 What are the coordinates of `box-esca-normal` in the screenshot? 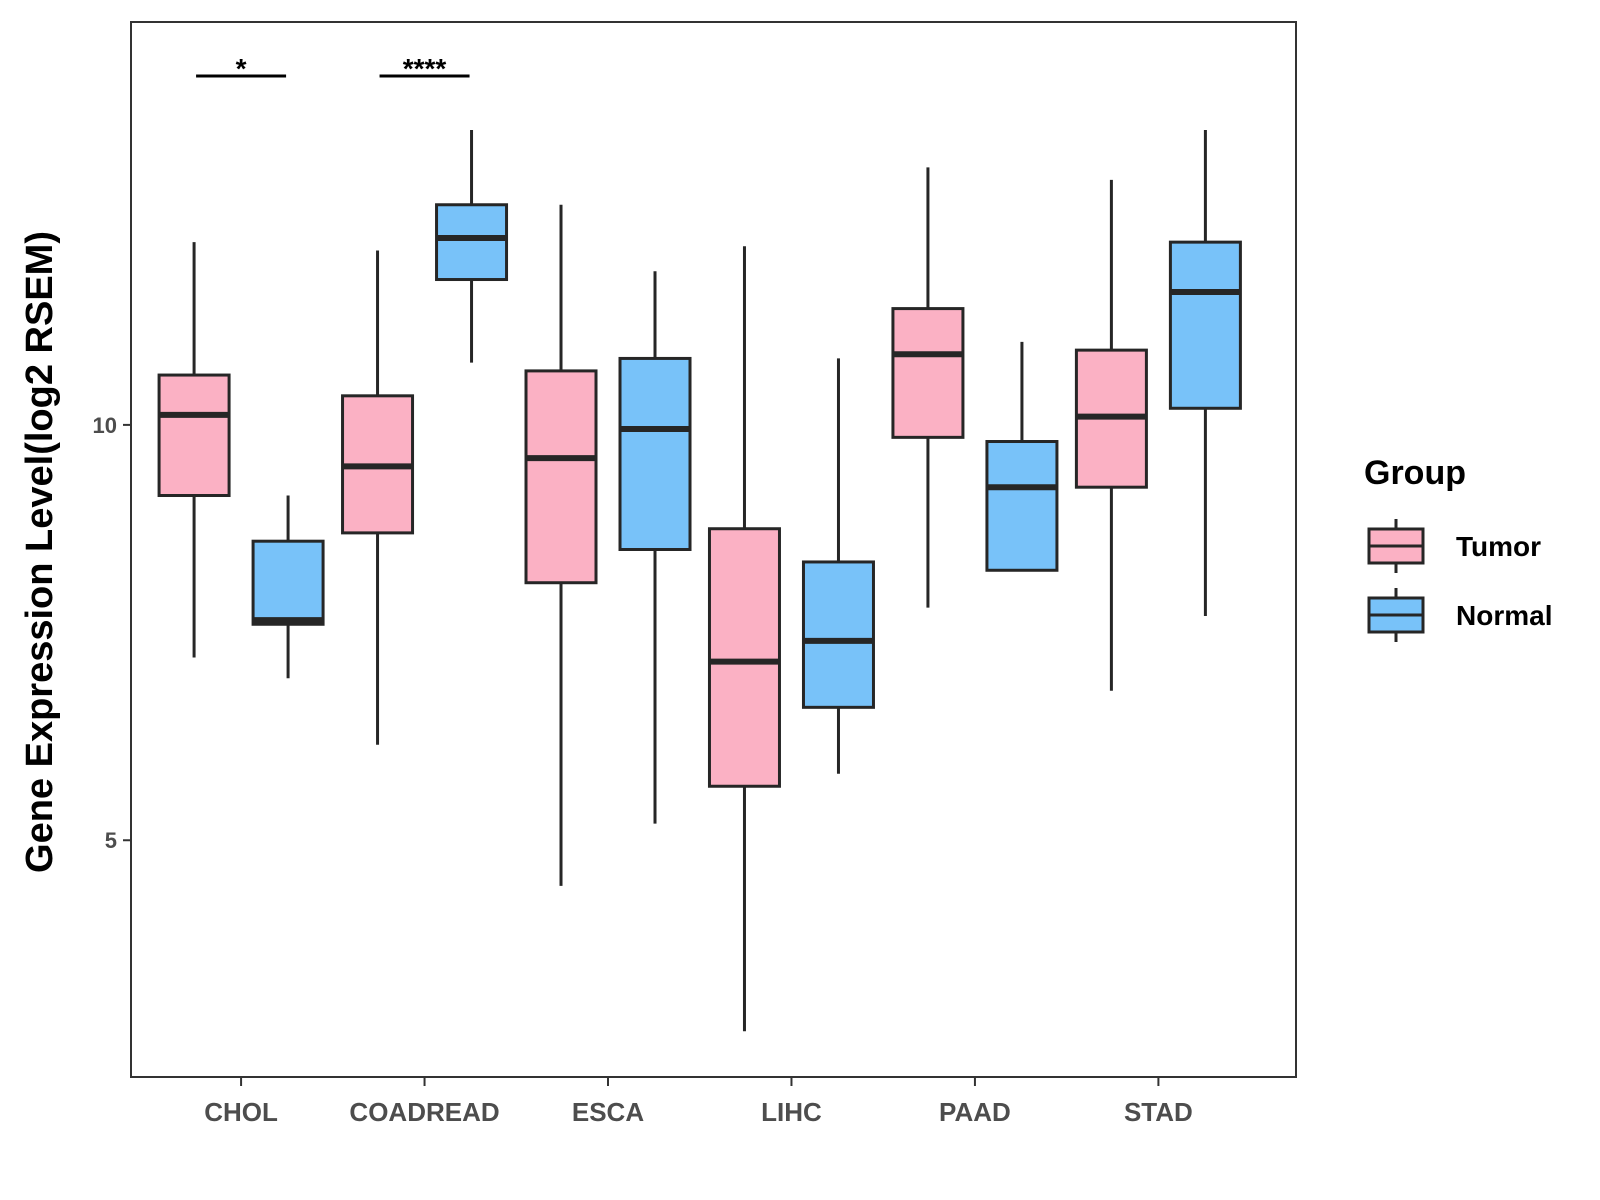 It's located at (655, 547).